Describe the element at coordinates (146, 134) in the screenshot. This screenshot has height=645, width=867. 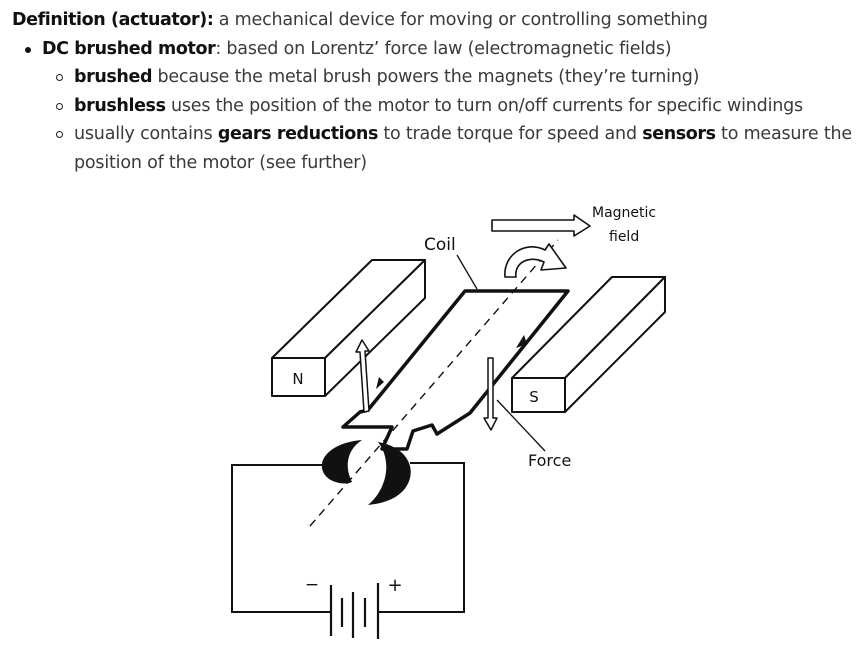
I see `sub-bullet-text: usually contains` at that location.